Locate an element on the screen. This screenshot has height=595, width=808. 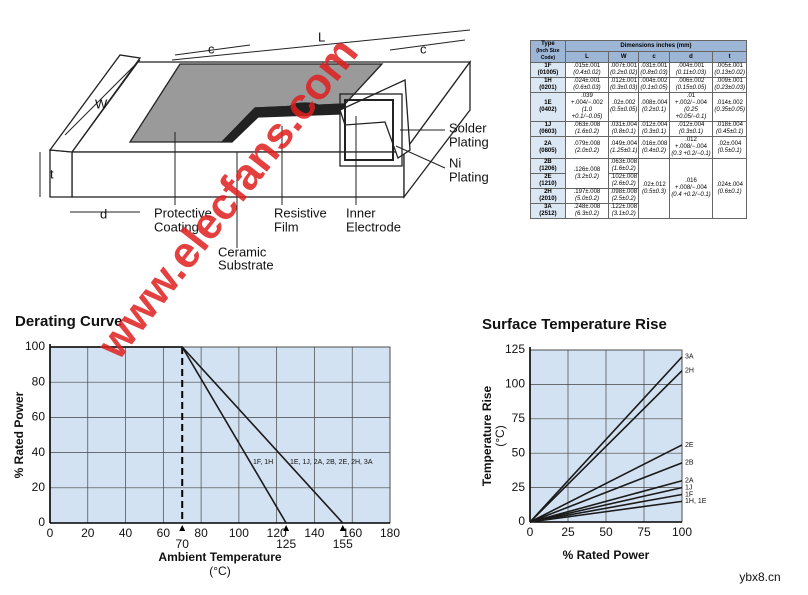
inch-value: .008±.004 is located at coordinates (654, 103).